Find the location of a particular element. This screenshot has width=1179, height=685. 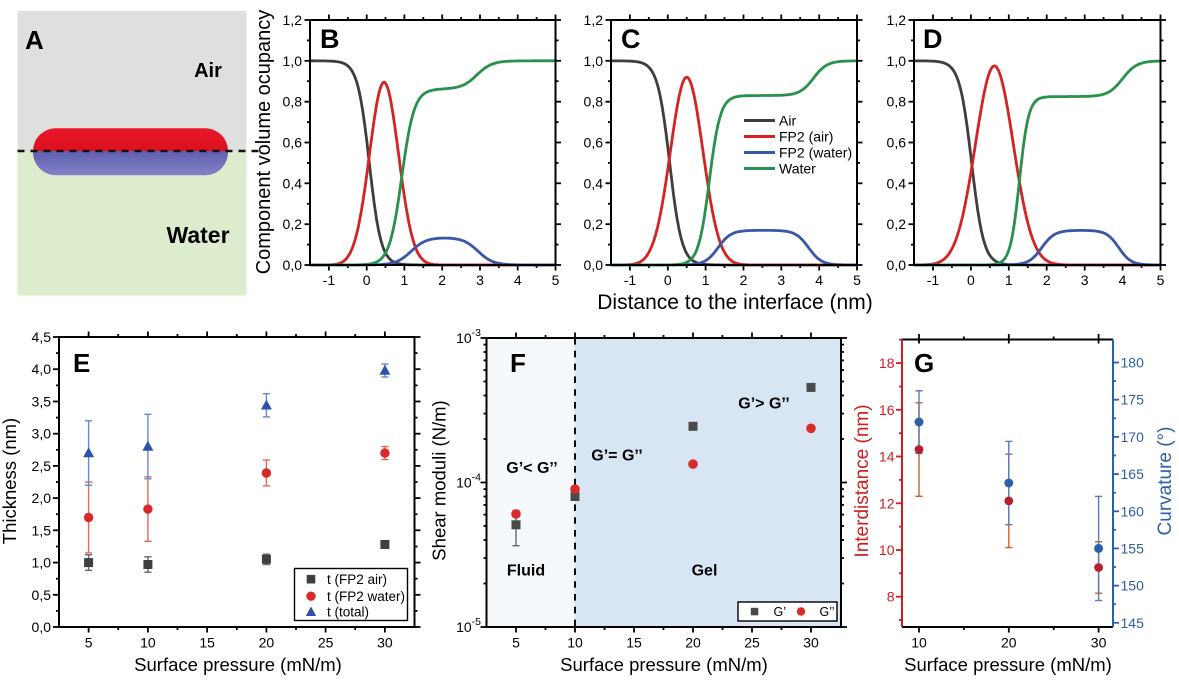

svg-text: 12 is located at coordinates (887, 503).